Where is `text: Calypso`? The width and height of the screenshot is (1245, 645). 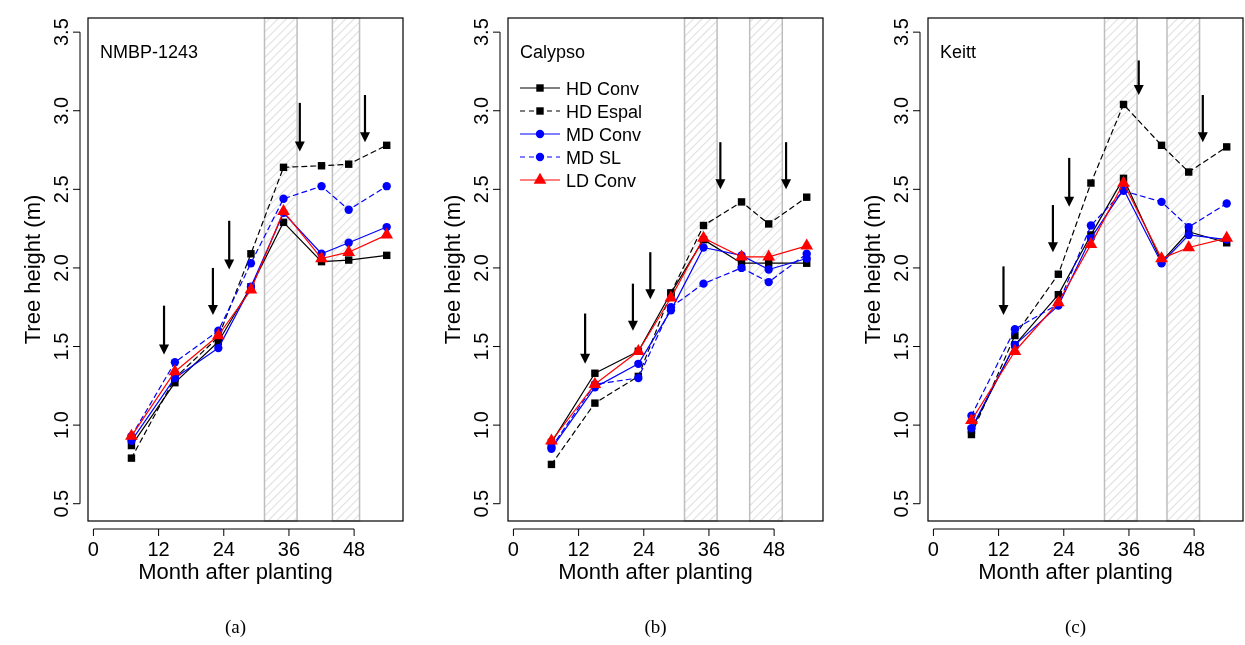
text: Calypso is located at coordinates (553, 52).